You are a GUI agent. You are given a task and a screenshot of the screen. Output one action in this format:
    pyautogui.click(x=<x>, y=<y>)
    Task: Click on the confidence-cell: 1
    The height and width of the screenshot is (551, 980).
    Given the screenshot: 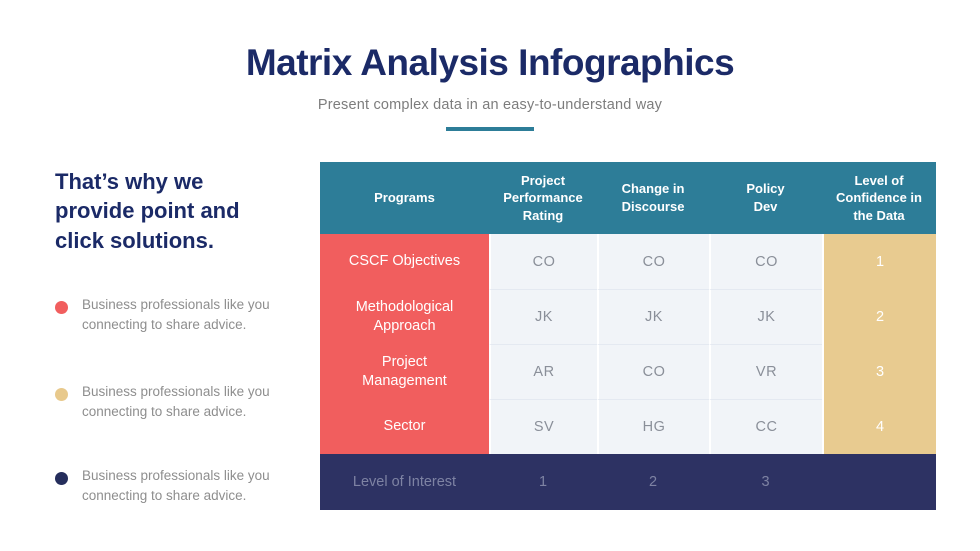 What is the action you would take?
    pyautogui.click(x=879, y=261)
    